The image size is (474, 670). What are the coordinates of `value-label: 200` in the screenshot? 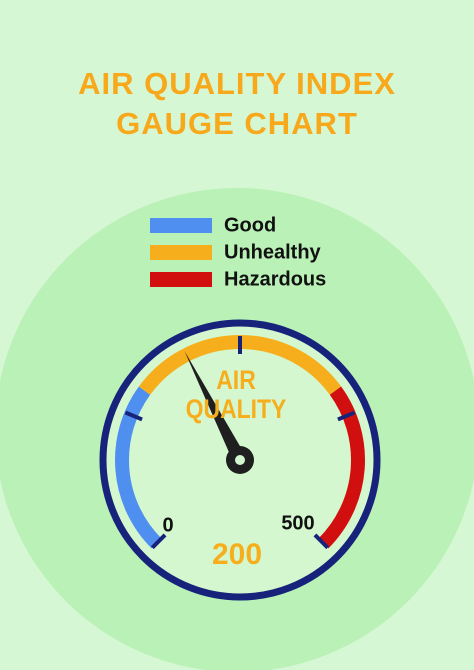 It's located at (237, 554).